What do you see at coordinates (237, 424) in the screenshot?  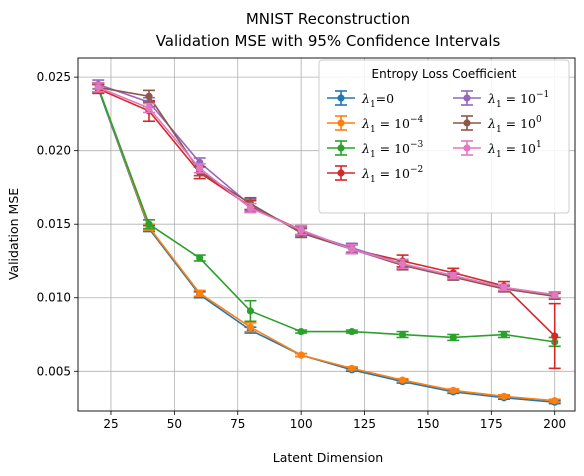 I see `x-tick-label: 75` at bounding box center [237, 424].